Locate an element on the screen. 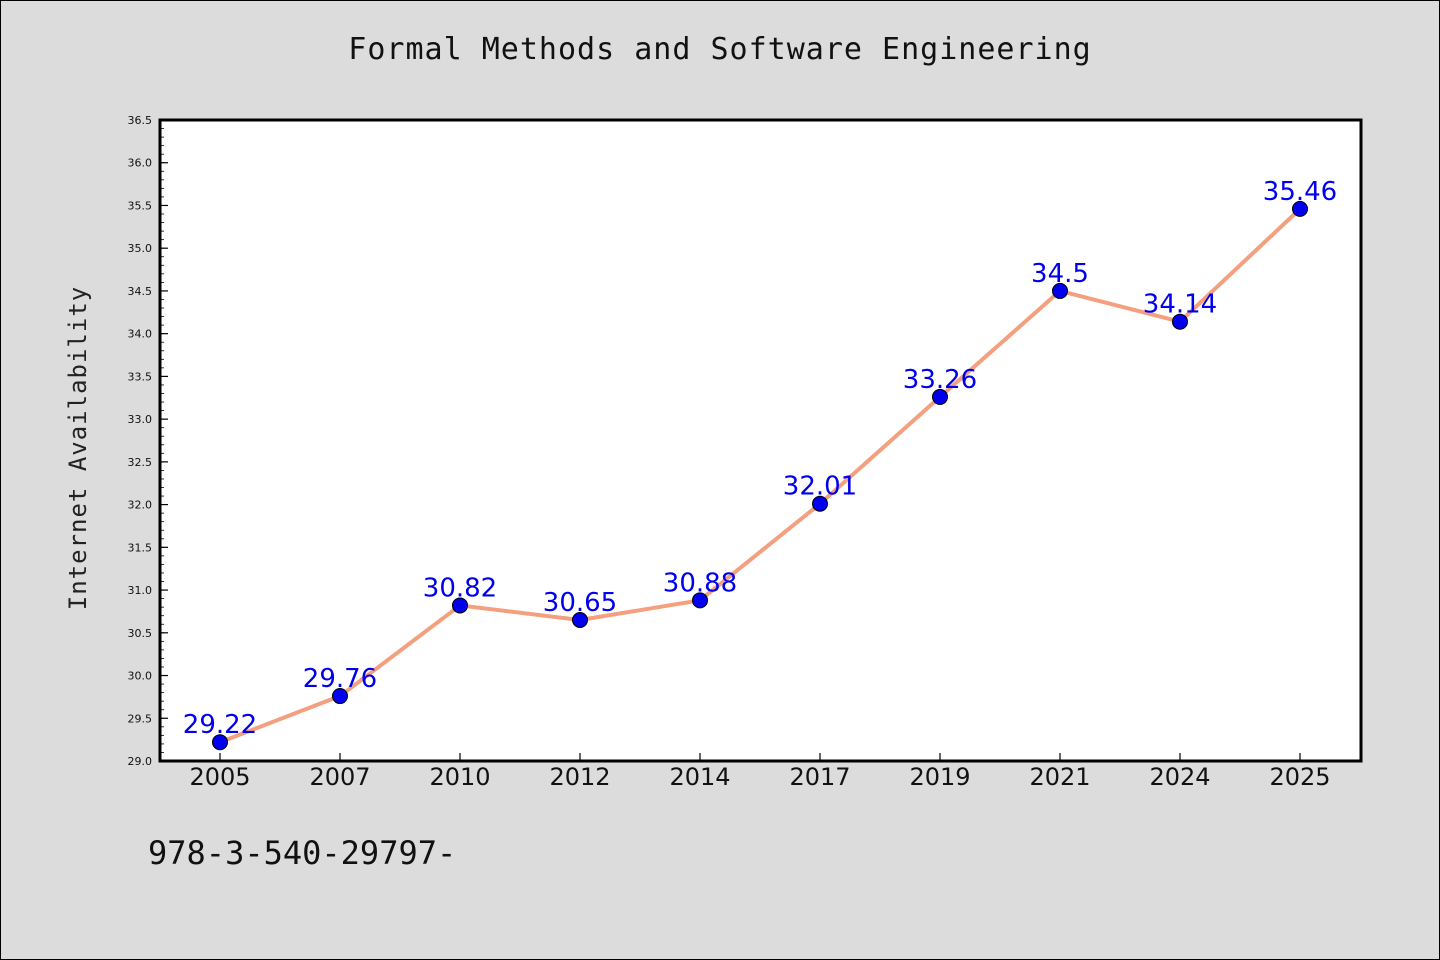 Image resolution: width=1440 pixels, height=960 pixels. y-tick-label: 33.5 is located at coordinates (140, 376).